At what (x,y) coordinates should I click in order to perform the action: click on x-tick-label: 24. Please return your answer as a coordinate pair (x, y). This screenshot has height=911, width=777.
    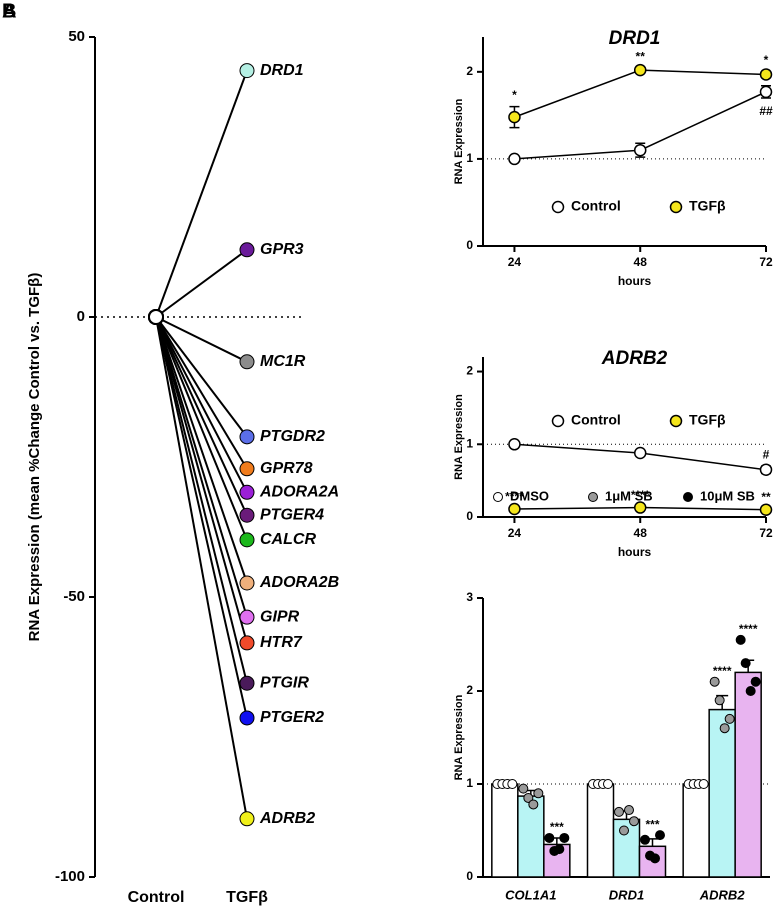
    Looking at the image, I should click on (515, 533).